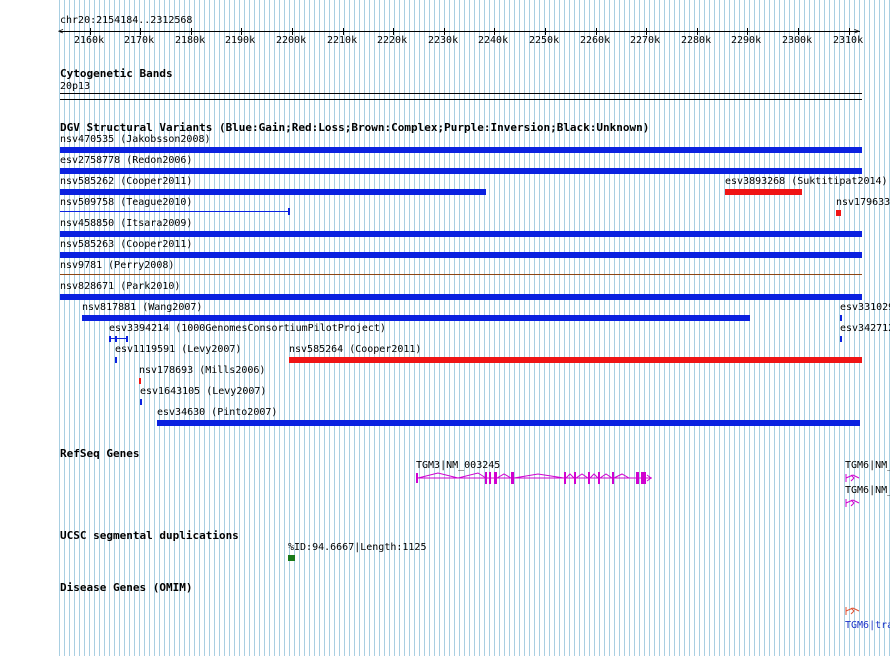  I want to click on ruler-tick-label: 2200k, so click(291, 40).